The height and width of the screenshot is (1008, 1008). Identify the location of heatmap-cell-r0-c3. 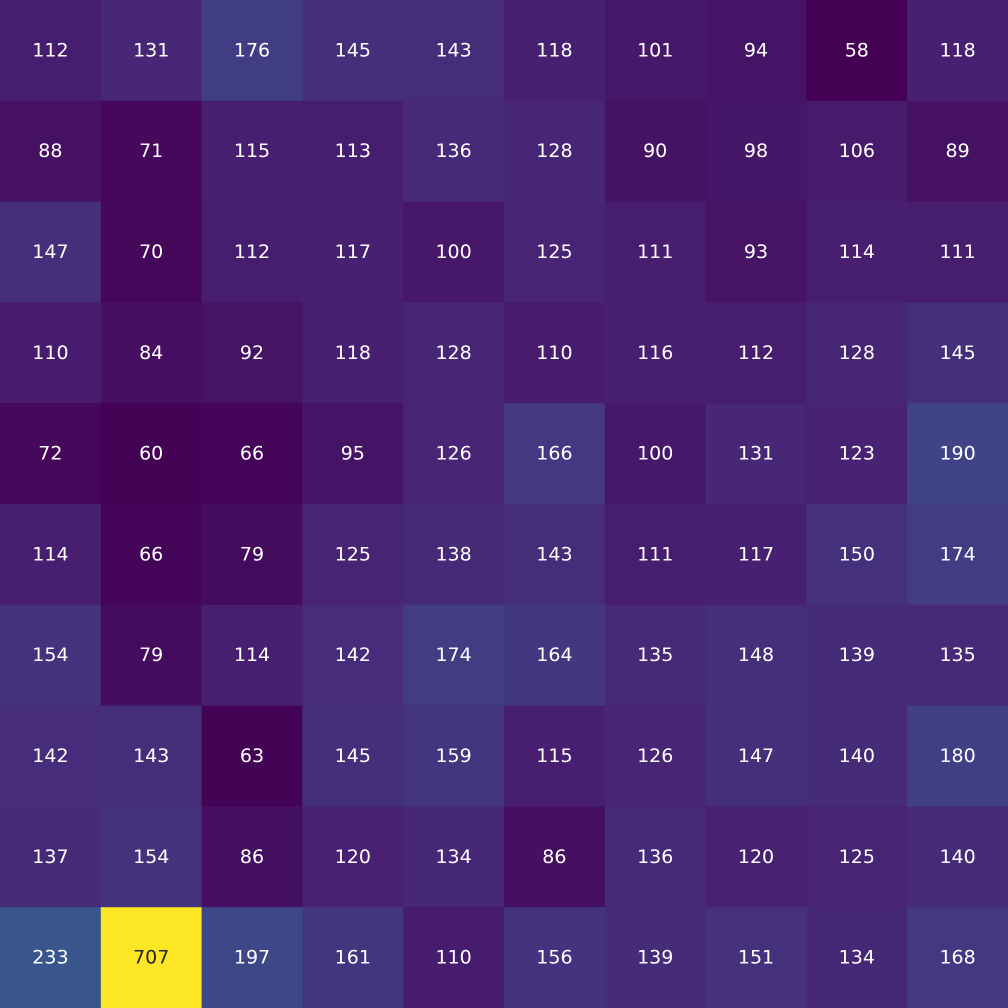
(353, 51).